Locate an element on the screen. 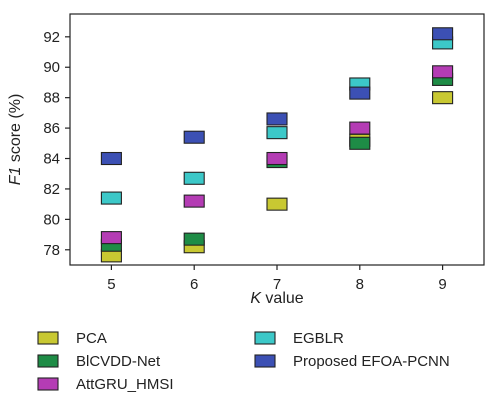 The height and width of the screenshot is (408, 500). legend-swatch-pca is located at coordinates (48, 338).